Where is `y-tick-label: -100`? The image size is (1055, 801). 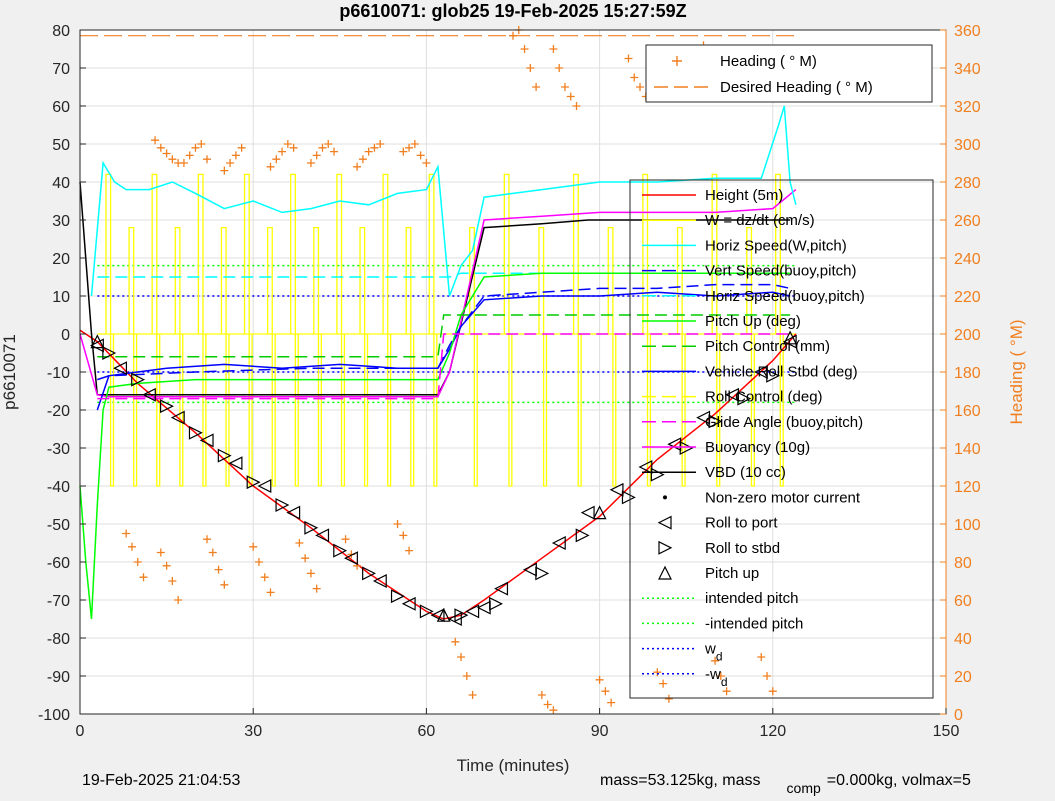
y-tick-label: -100 is located at coordinates (54, 715).